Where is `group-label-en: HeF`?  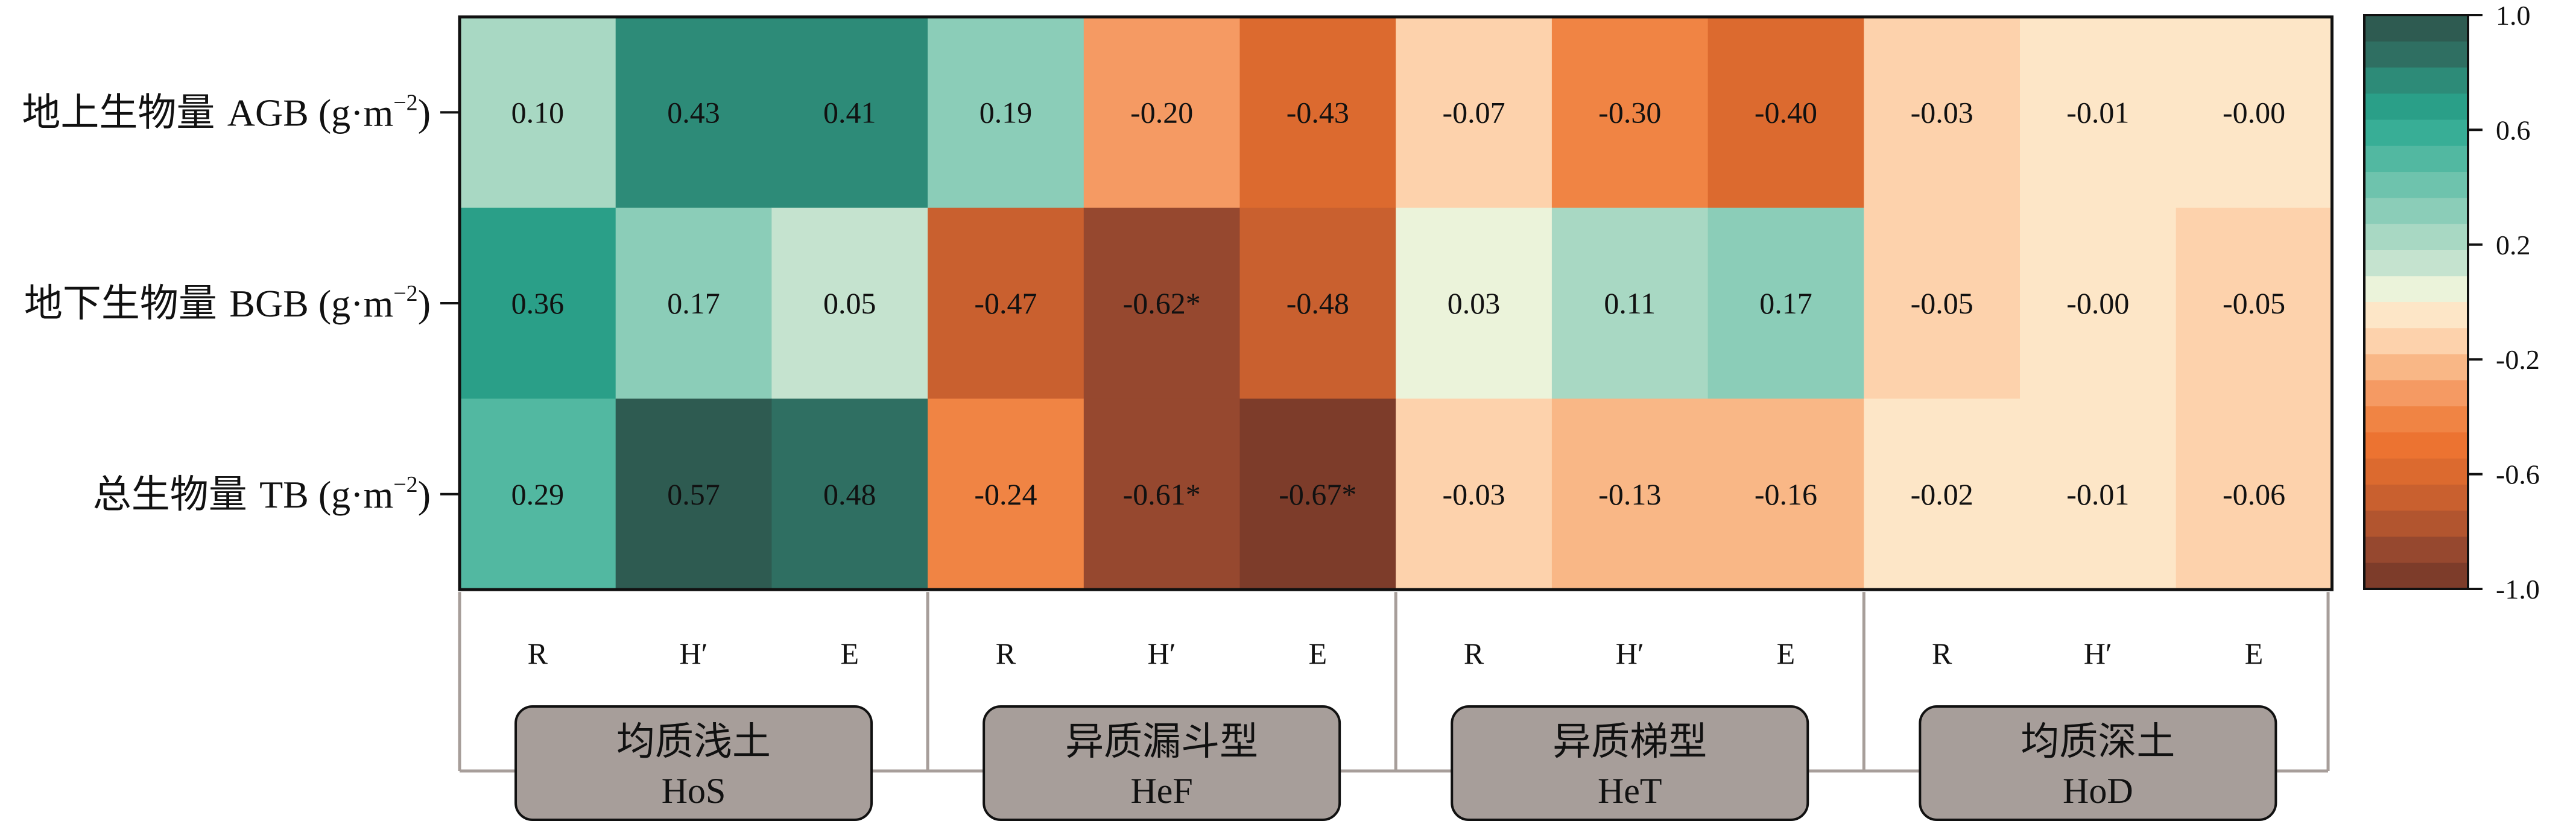
group-label-en: HeF is located at coordinates (1161, 791).